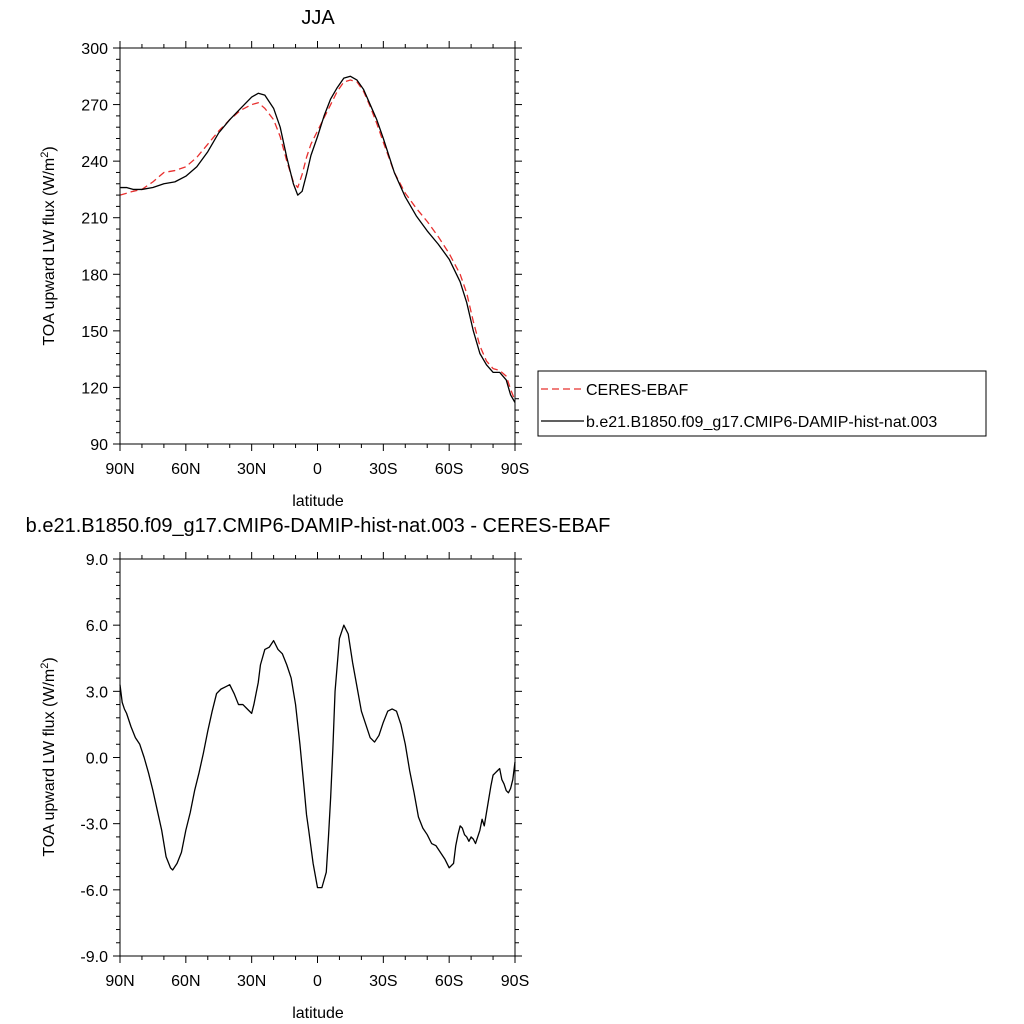 This screenshot has width=1024, height=1024. I want to click on top-x-tick-label: 90N, so click(119, 469).